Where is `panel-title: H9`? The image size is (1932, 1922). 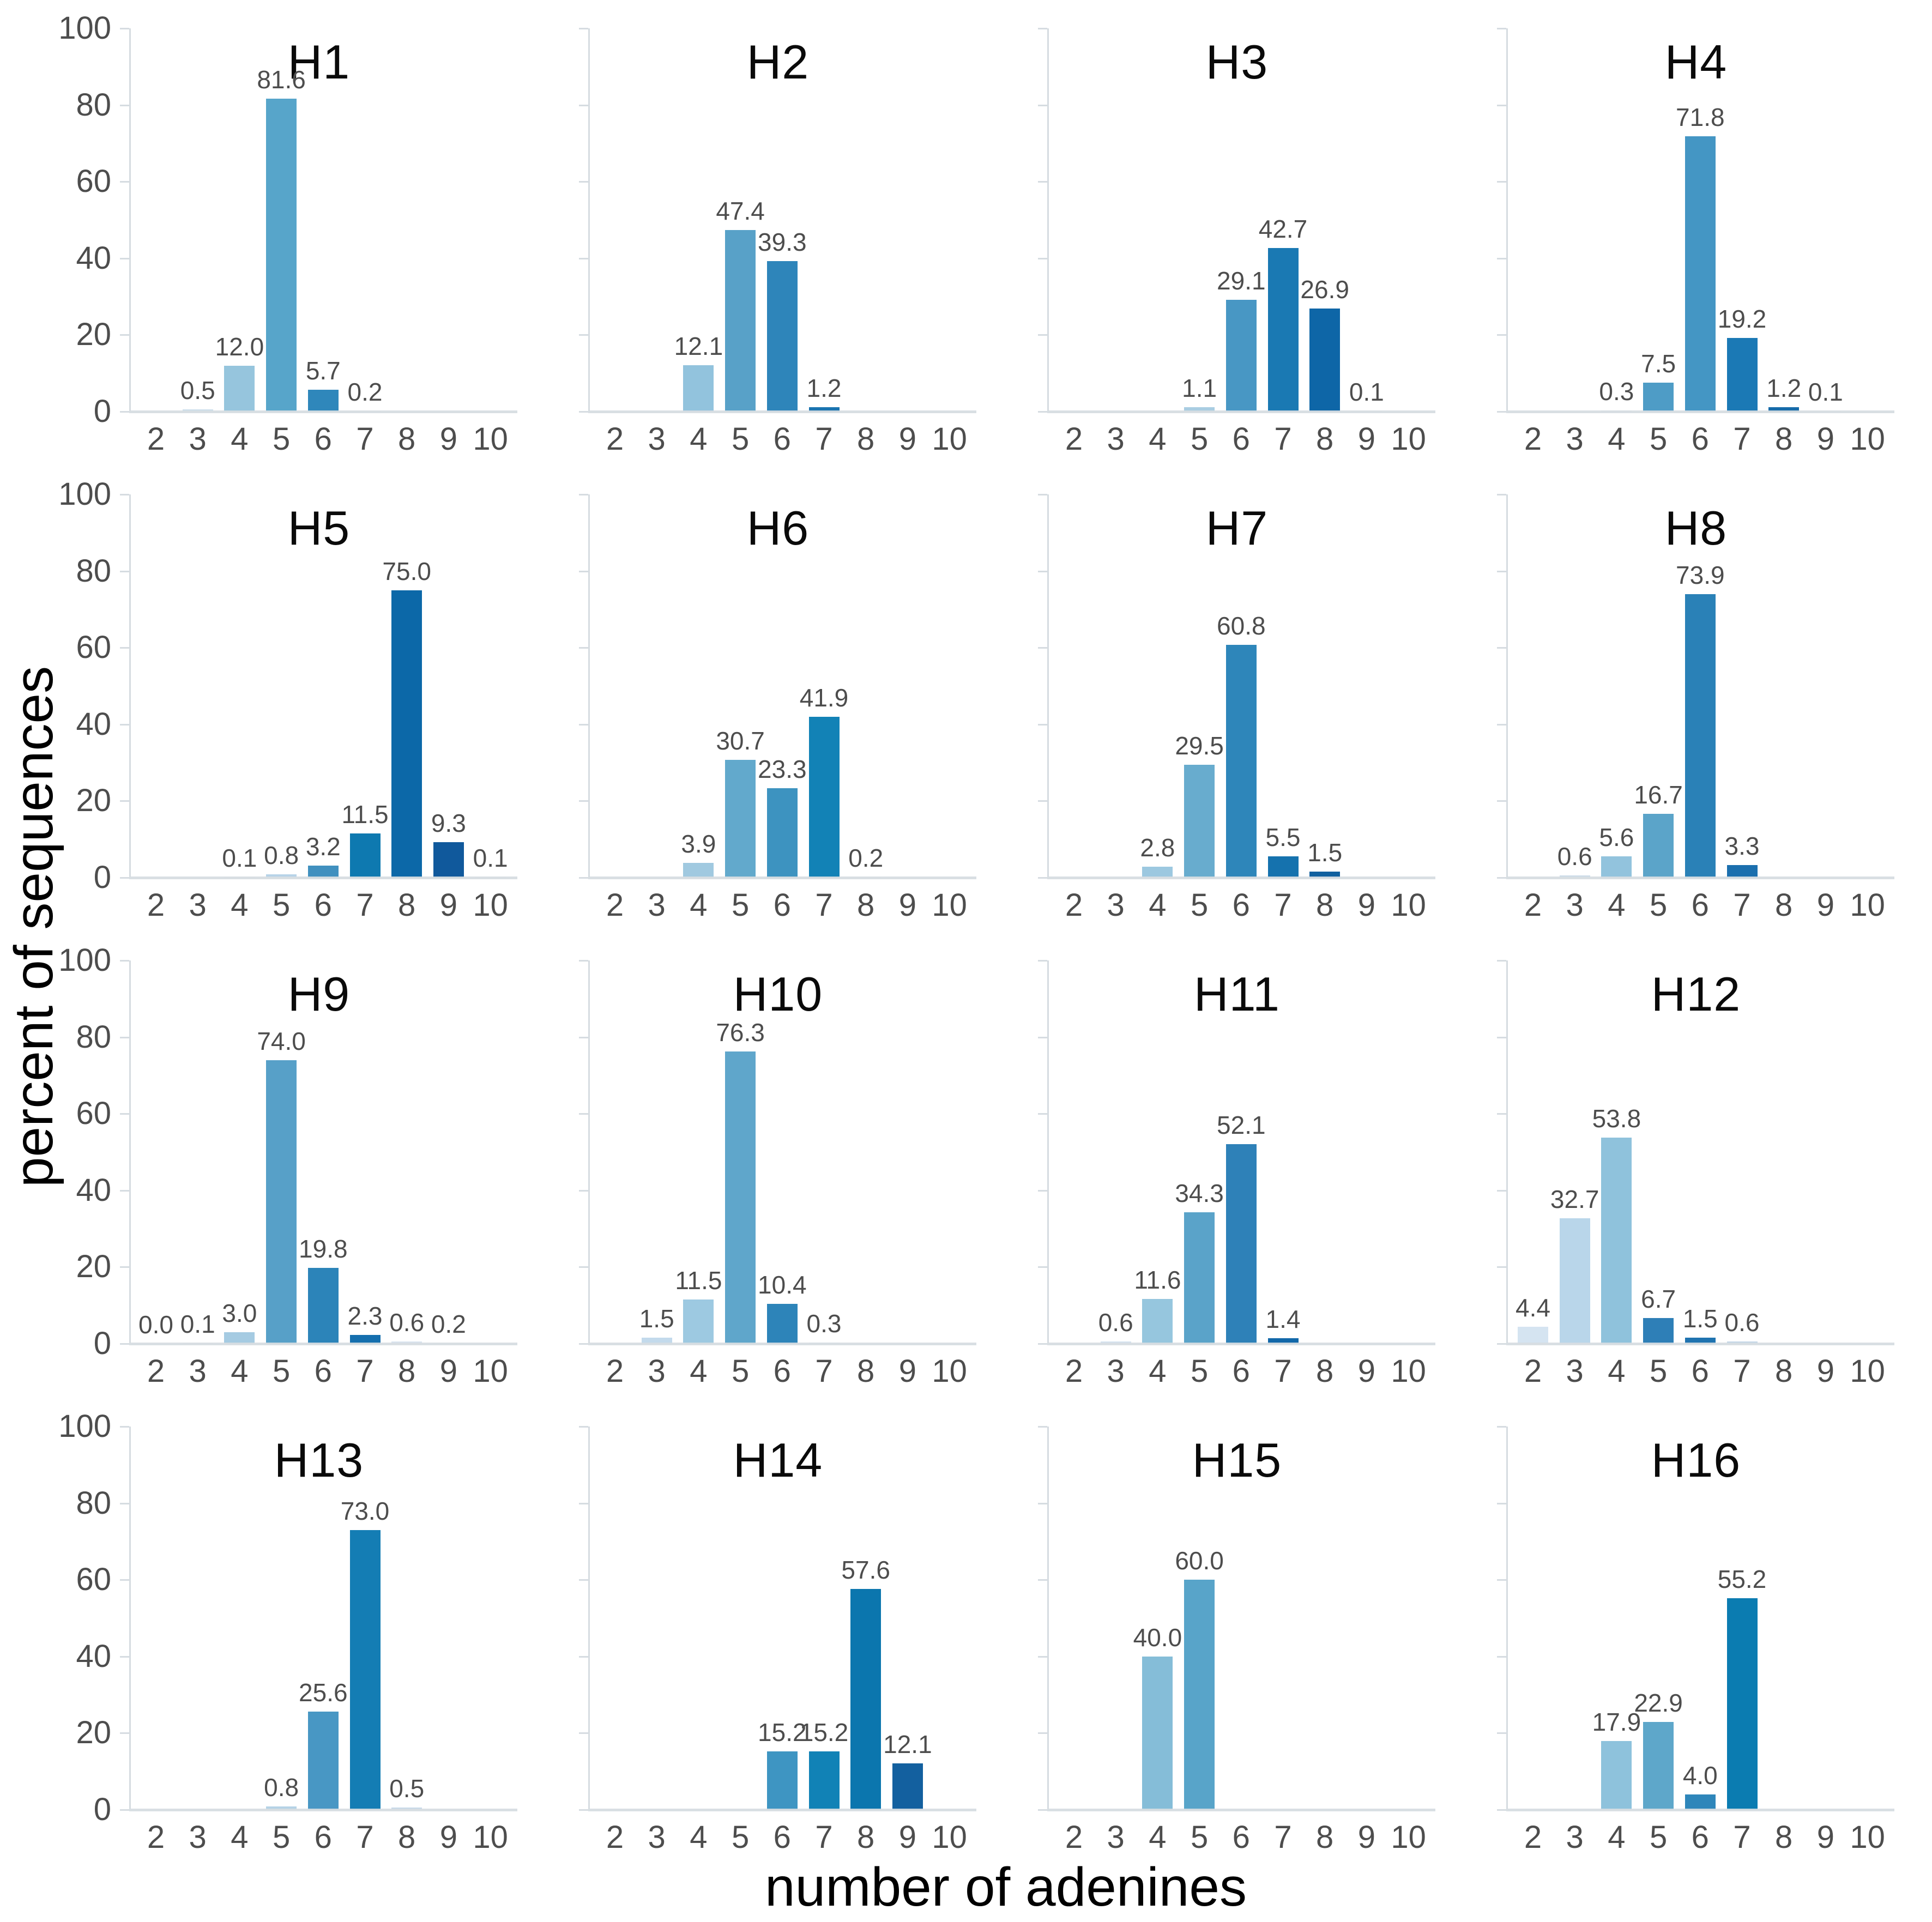 panel-title: H9 is located at coordinates (319, 994).